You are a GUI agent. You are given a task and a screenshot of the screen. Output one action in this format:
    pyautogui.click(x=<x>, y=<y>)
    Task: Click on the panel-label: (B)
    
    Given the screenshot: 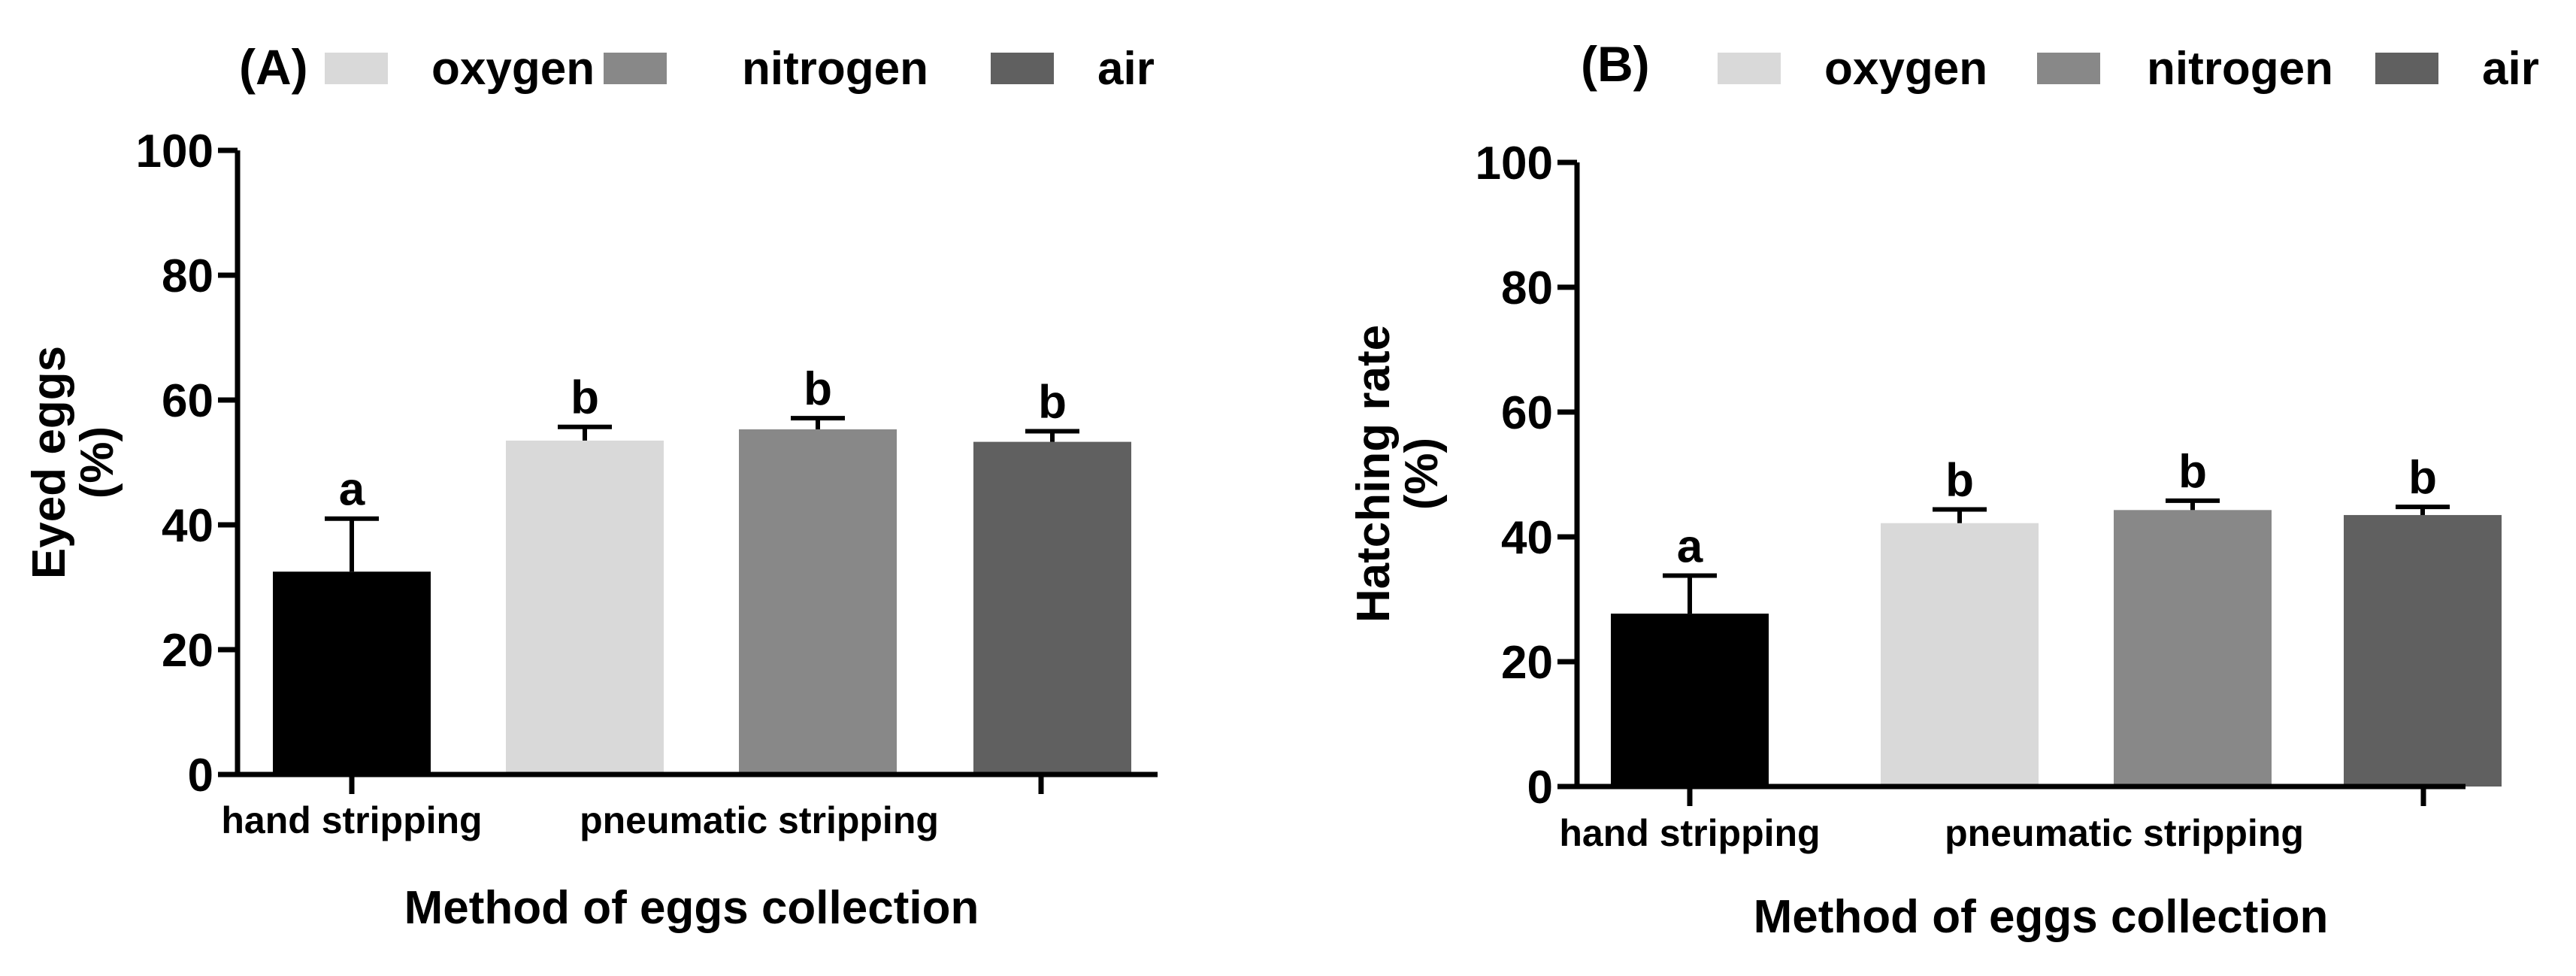 What is the action you would take?
    pyautogui.click(x=1615, y=64)
    